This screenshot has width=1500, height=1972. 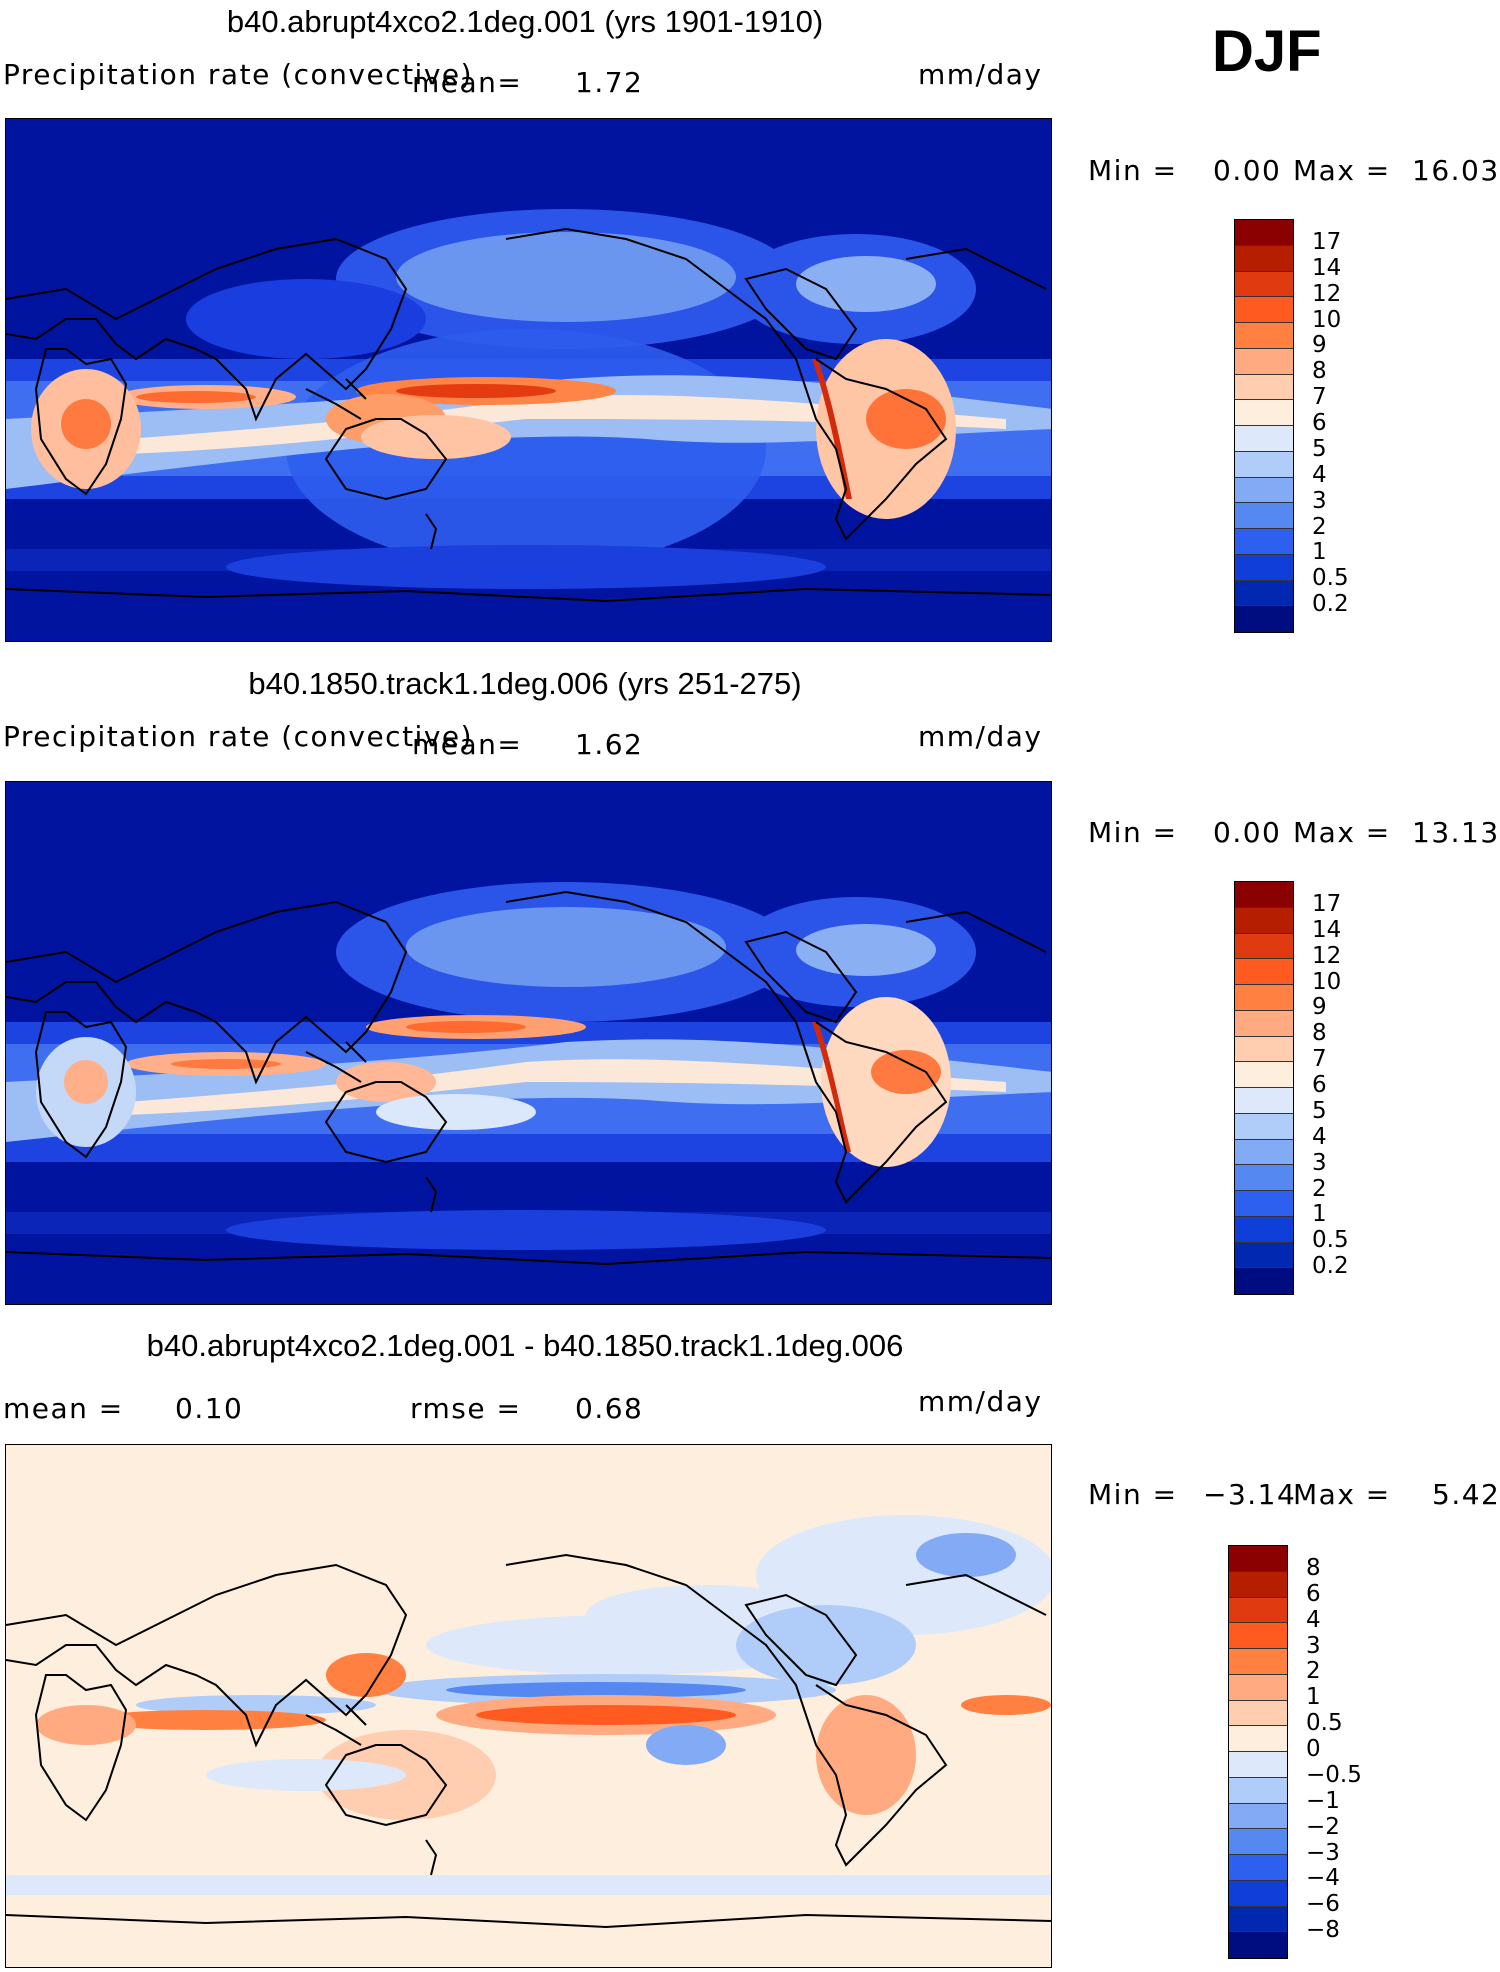 I want to click on panel-3-units: mm/day, so click(x=980, y=1401).